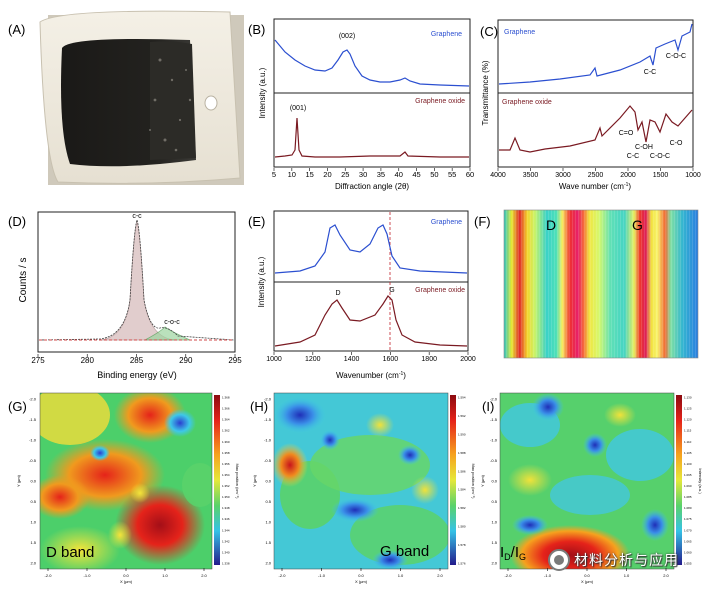 Image resolution: width=709 pixels, height=589 pixels. What do you see at coordinates (33, 481) in the screenshot?
I see `g-y-tick-label: 0.0` at bounding box center [33, 481].